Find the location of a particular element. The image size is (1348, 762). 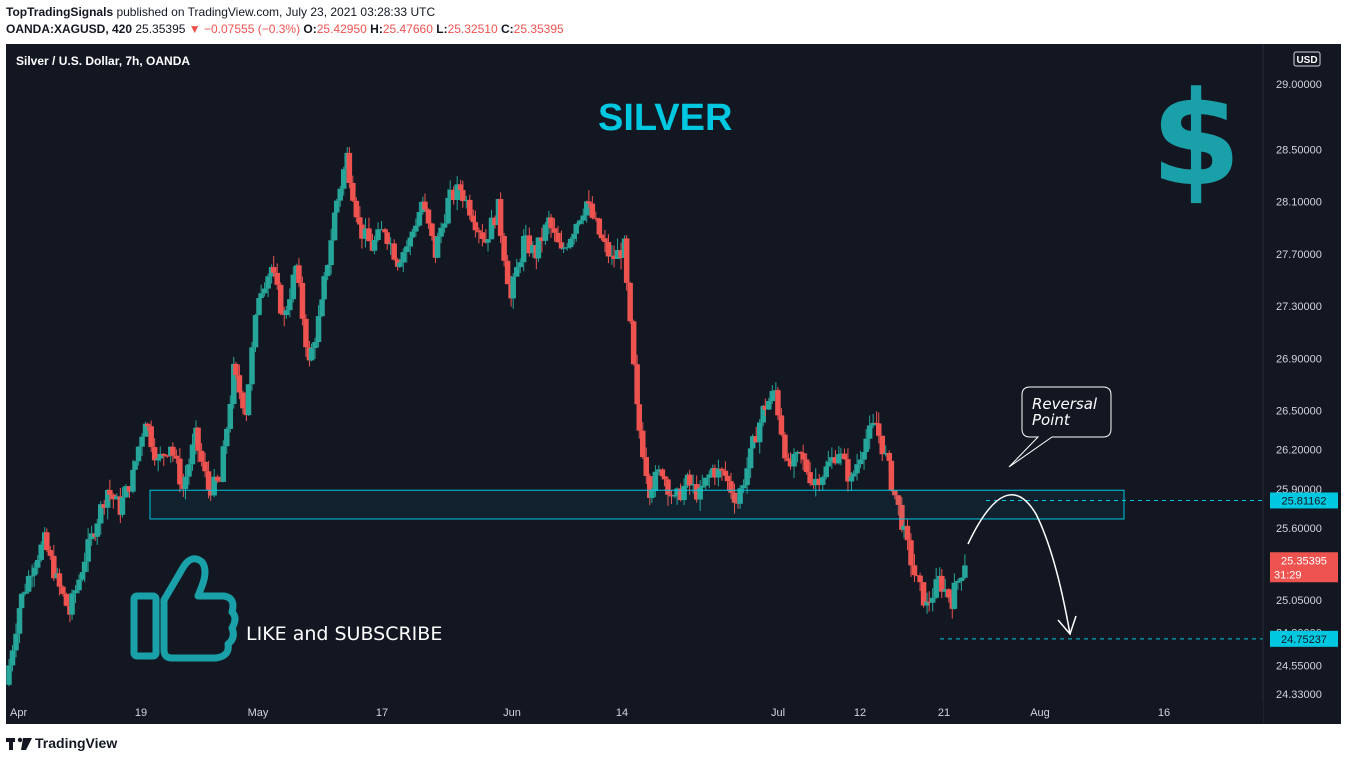

y-tick-label: 28.10000 is located at coordinates (1299, 203).